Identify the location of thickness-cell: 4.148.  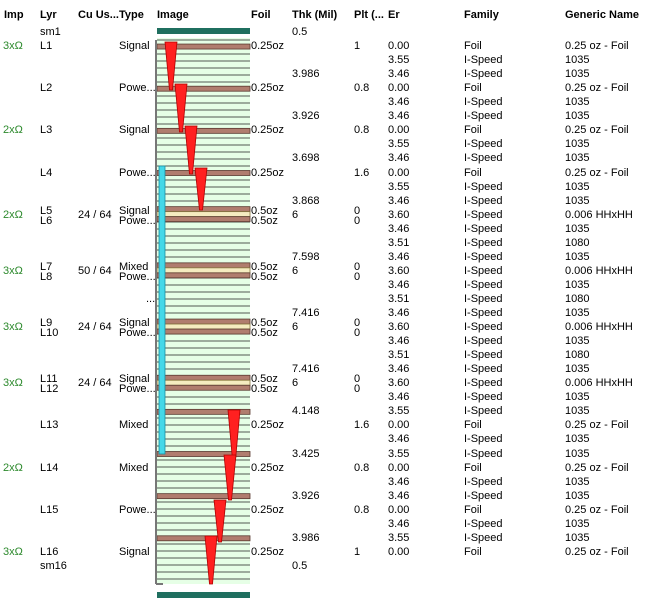
(306, 411).